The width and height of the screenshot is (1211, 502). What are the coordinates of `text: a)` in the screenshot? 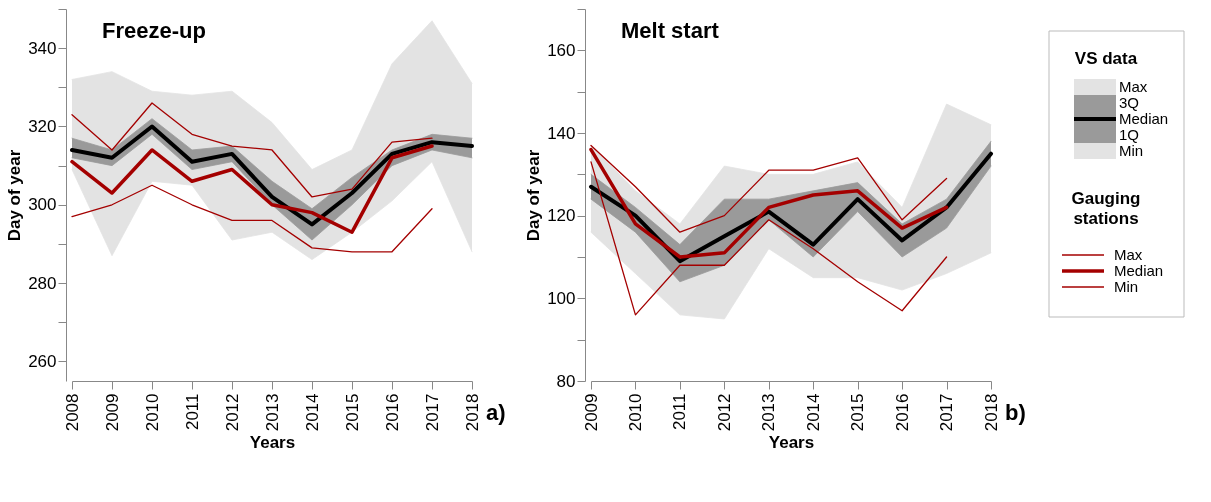 It's located at (496, 412).